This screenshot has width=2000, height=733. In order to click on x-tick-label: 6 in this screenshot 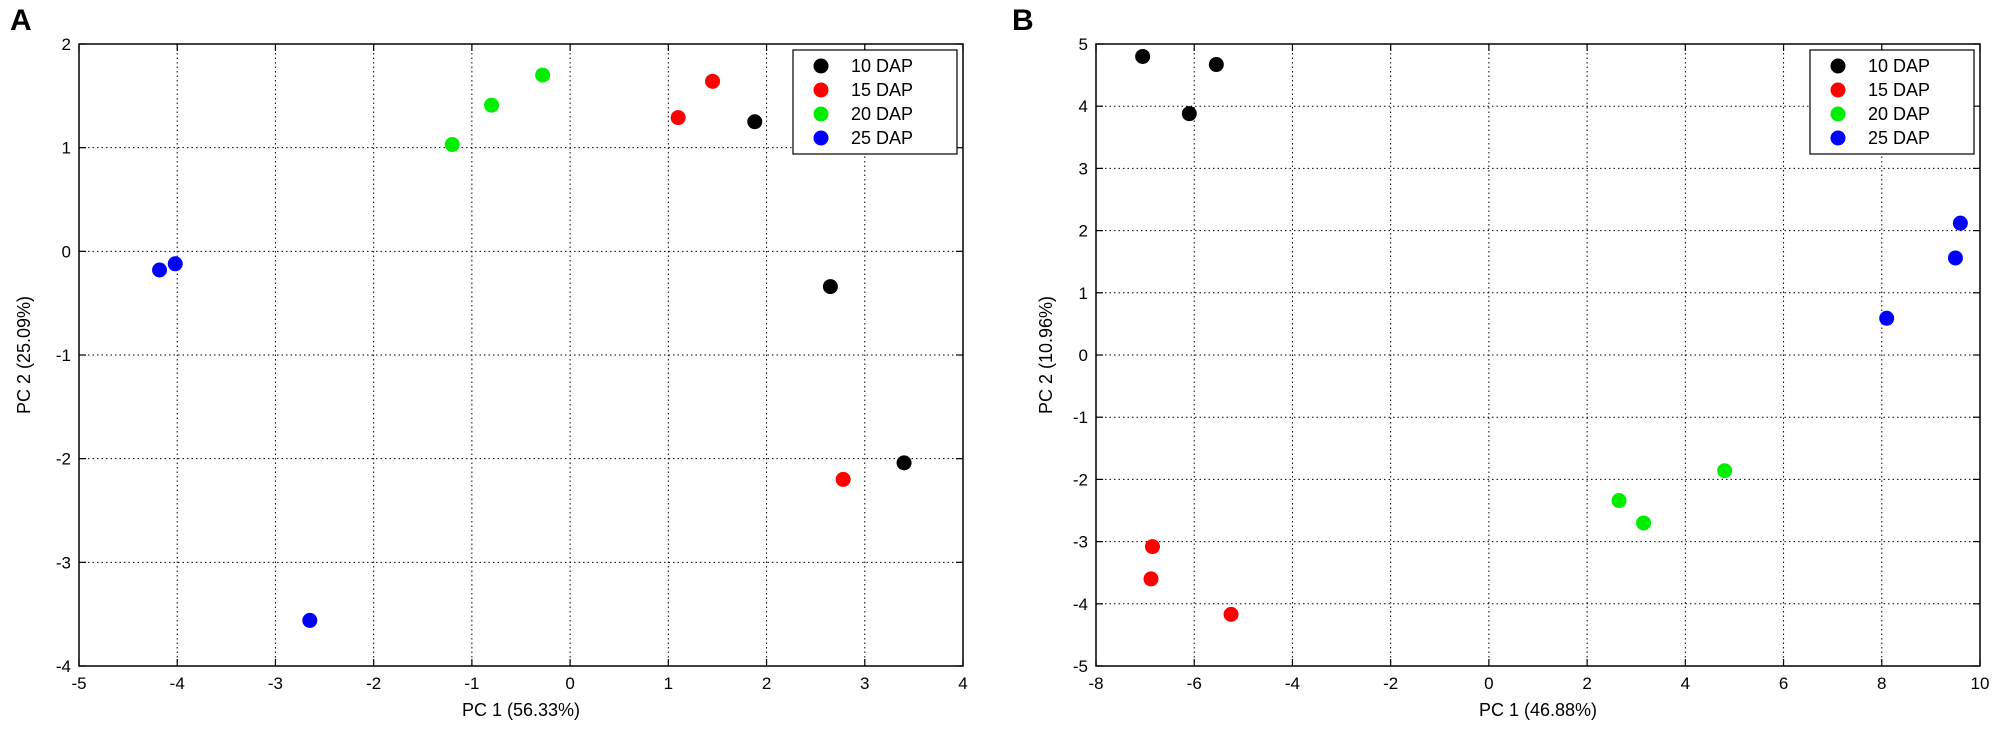, I will do `click(1783, 683)`.